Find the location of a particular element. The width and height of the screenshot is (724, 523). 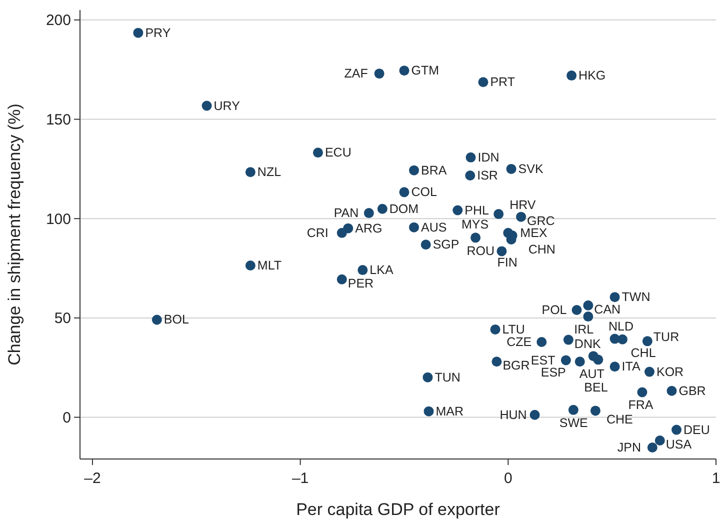

data-label: FRA is located at coordinates (641, 405).